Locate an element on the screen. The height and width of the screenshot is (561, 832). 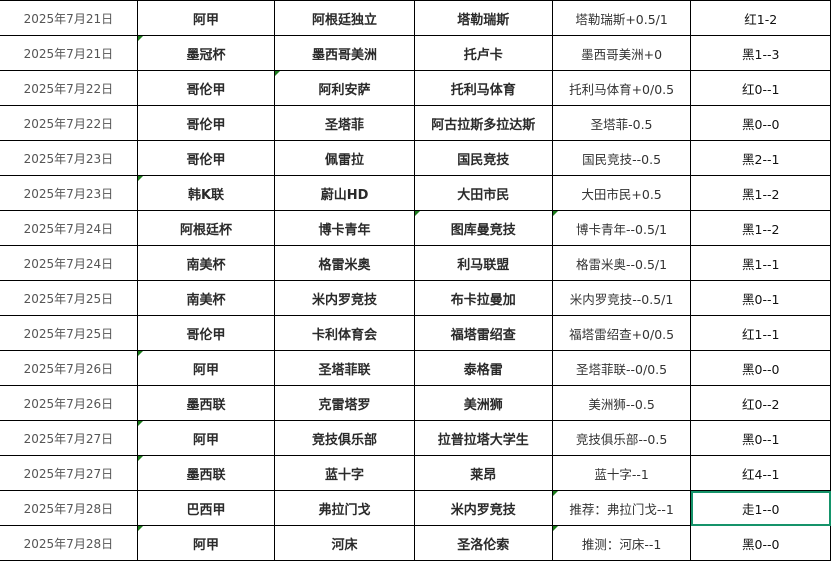
cell-league: 巴西甲 is located at coordinates (206, 508).